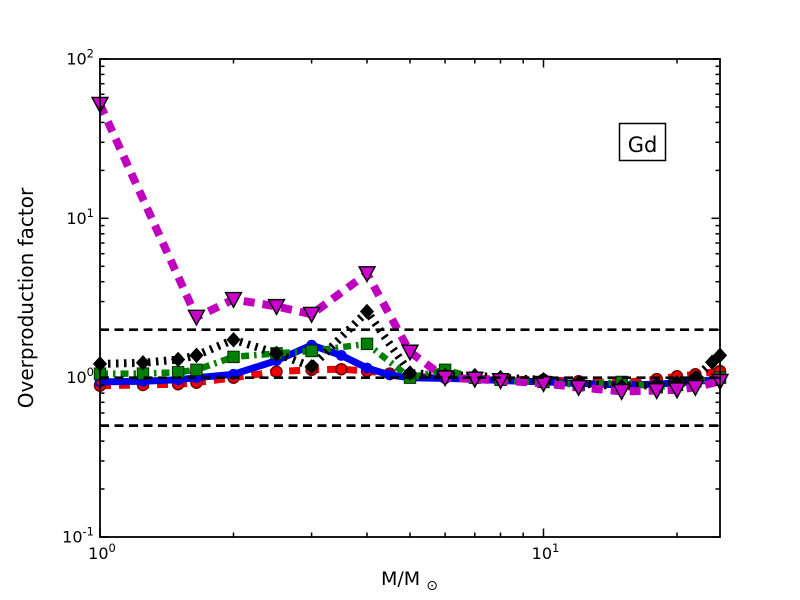 The image size is (800, 600). I want to click on annotation-box-frame, so click(642, 142).